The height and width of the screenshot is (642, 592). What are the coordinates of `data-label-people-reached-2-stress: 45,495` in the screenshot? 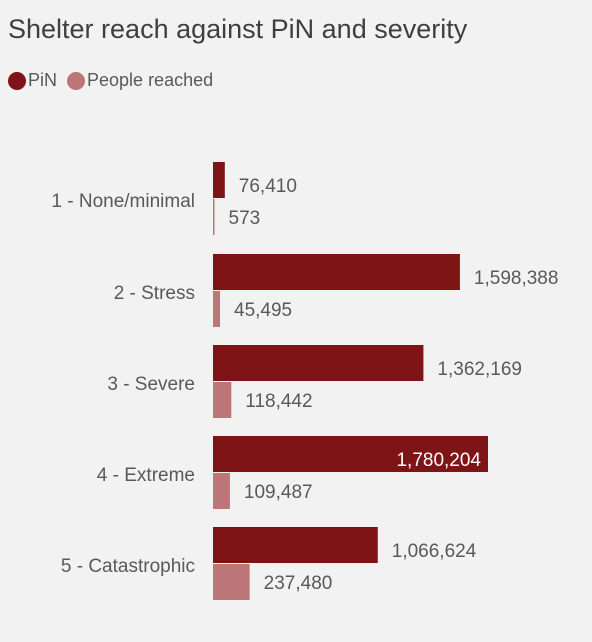 It's located at (263, 310).